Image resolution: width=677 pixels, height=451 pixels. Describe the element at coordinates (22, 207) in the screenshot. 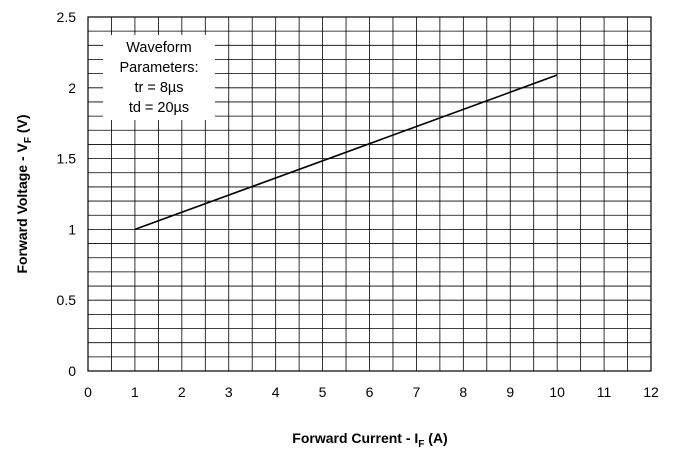

I see `y-axis-title-main: Forward Voltage - V` at that location.